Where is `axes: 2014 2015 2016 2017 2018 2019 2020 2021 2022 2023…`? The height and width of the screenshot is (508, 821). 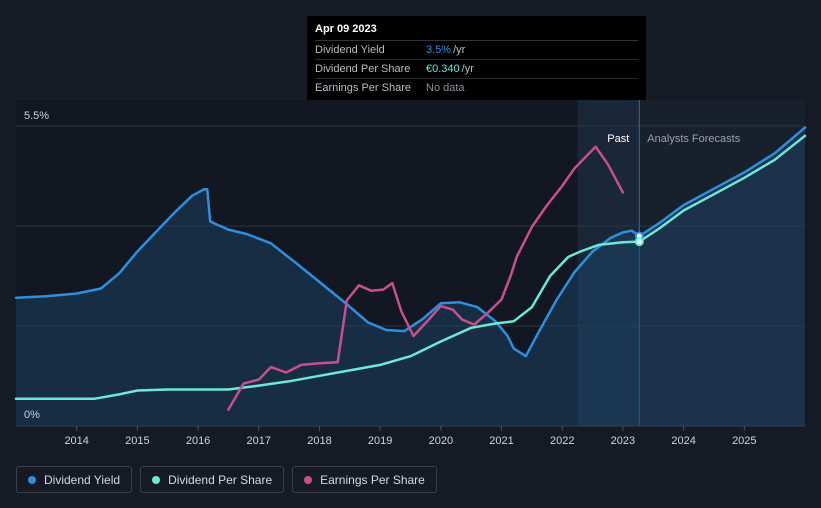 axes: 2014 2015 2016 2017 2018 2019 2020 2021 2022 2023… is located at coordinates (410, 436).